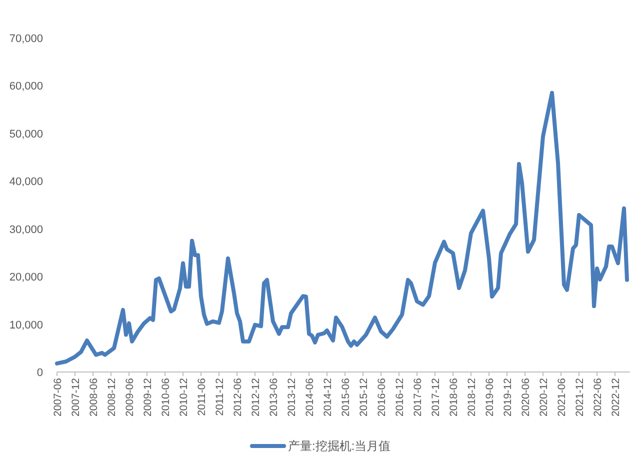 The image size is (640, 456). I want to click on x-tick-label: 2010-12, so click(184, 397).